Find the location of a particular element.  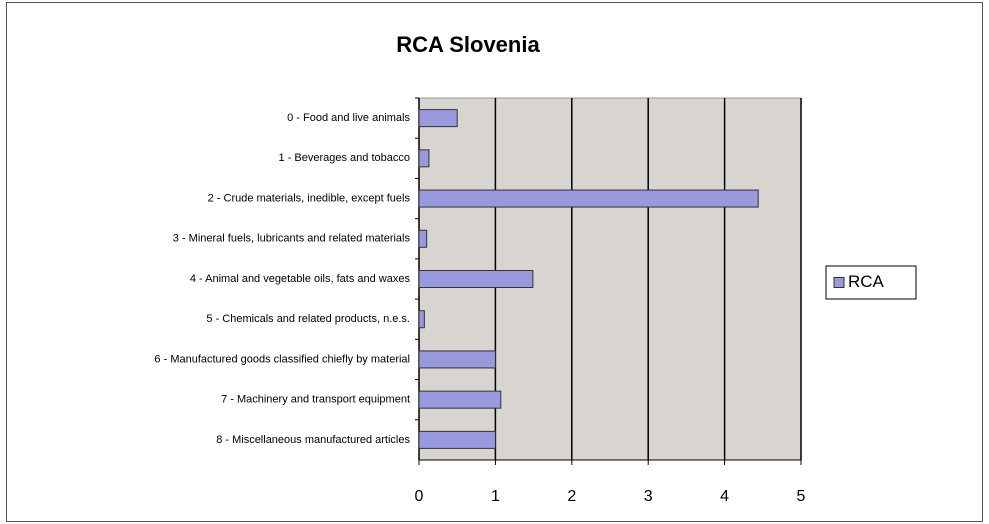

legend-label: RCA is located at coordinates (866, 281).